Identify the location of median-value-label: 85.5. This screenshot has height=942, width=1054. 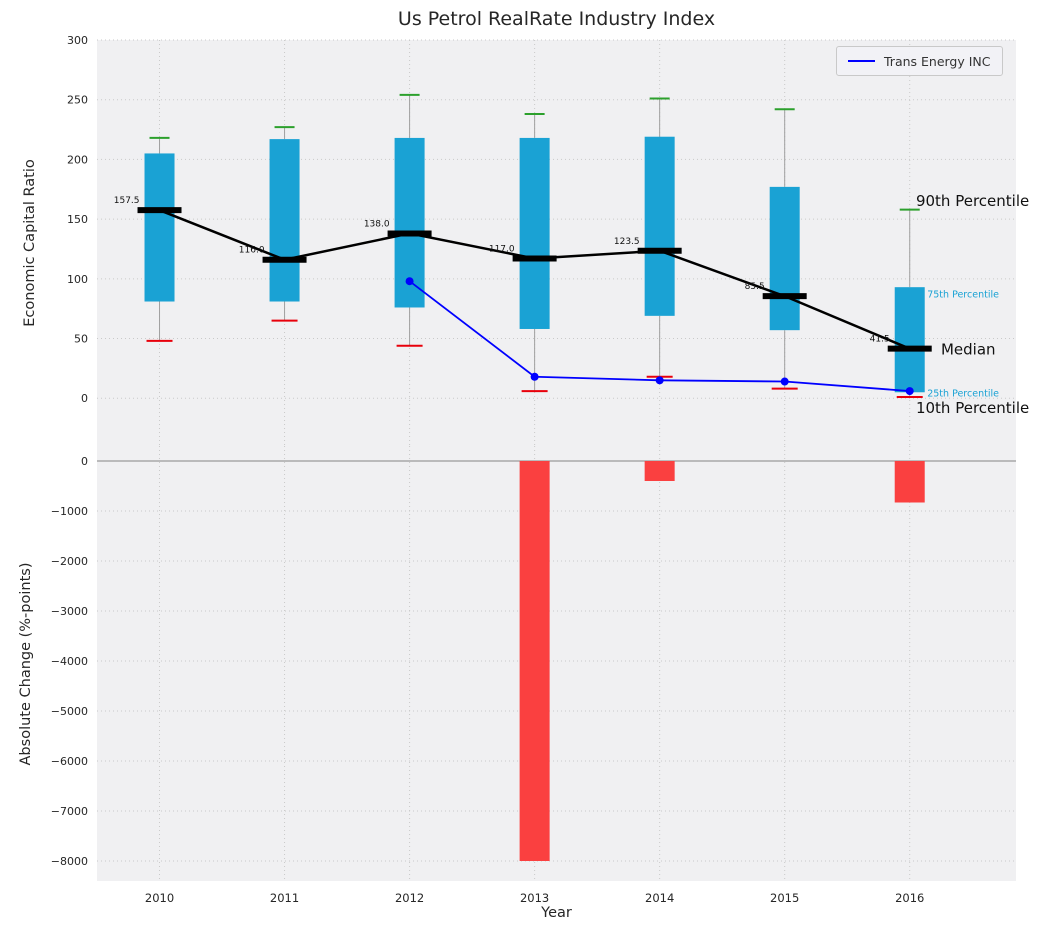
(755, 287).